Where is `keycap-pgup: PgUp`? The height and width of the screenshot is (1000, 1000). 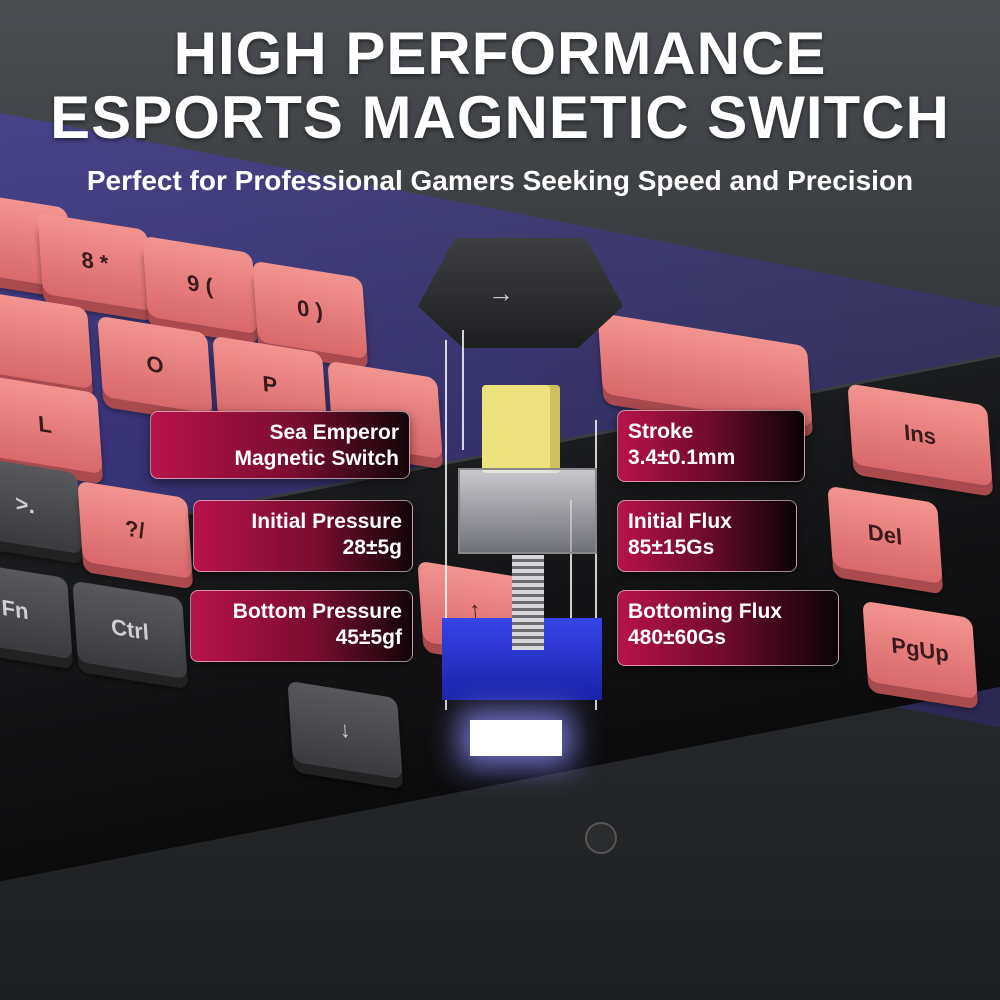
keycap-pgup: PgUp is located at coordinates (920, 650).